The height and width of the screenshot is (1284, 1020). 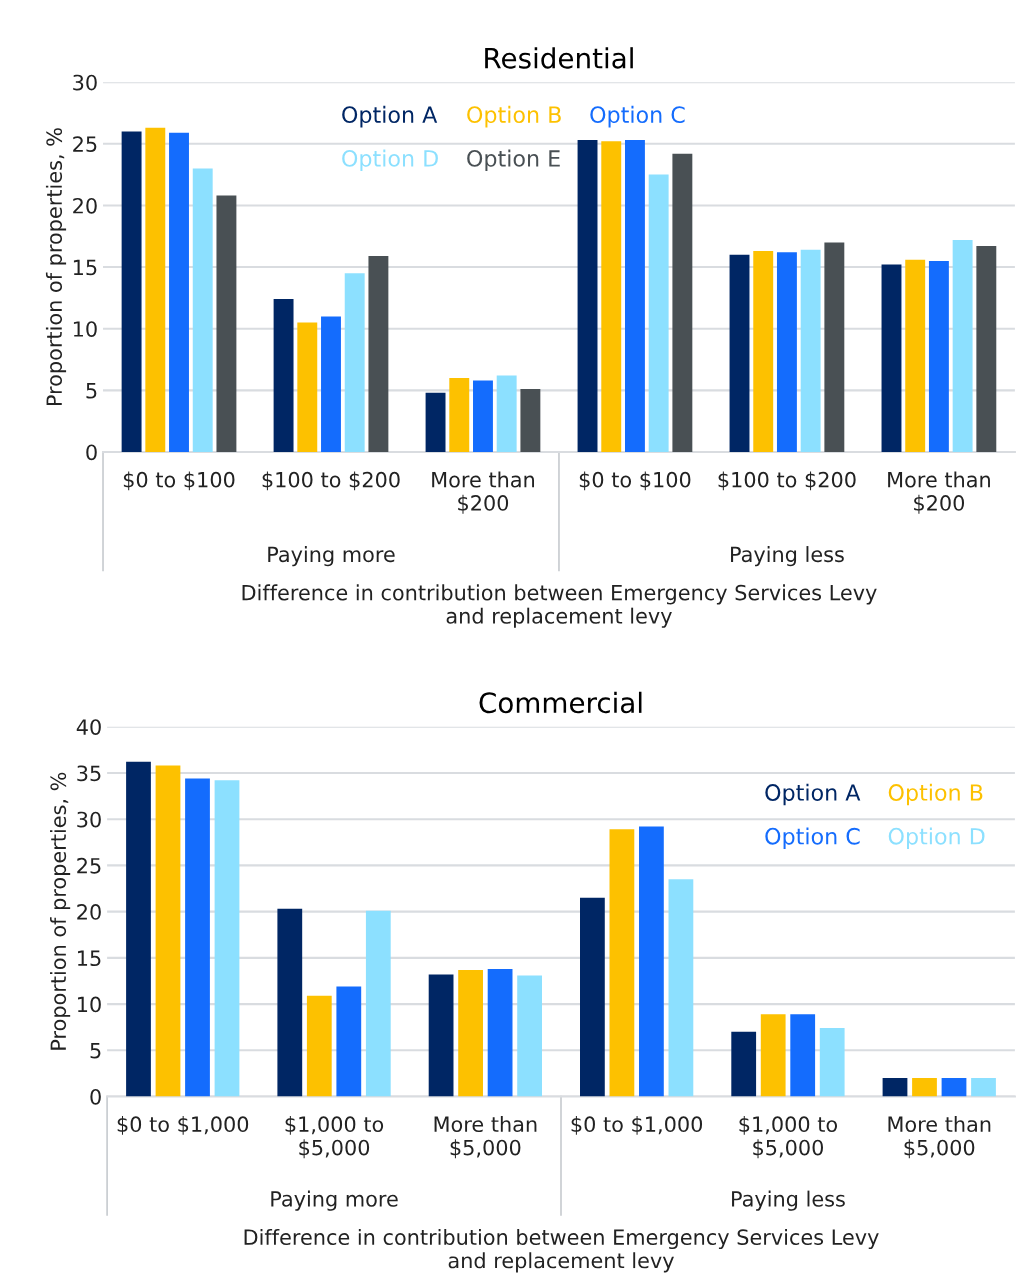 I want to click on text: Option C, so click(x=812, y=838).